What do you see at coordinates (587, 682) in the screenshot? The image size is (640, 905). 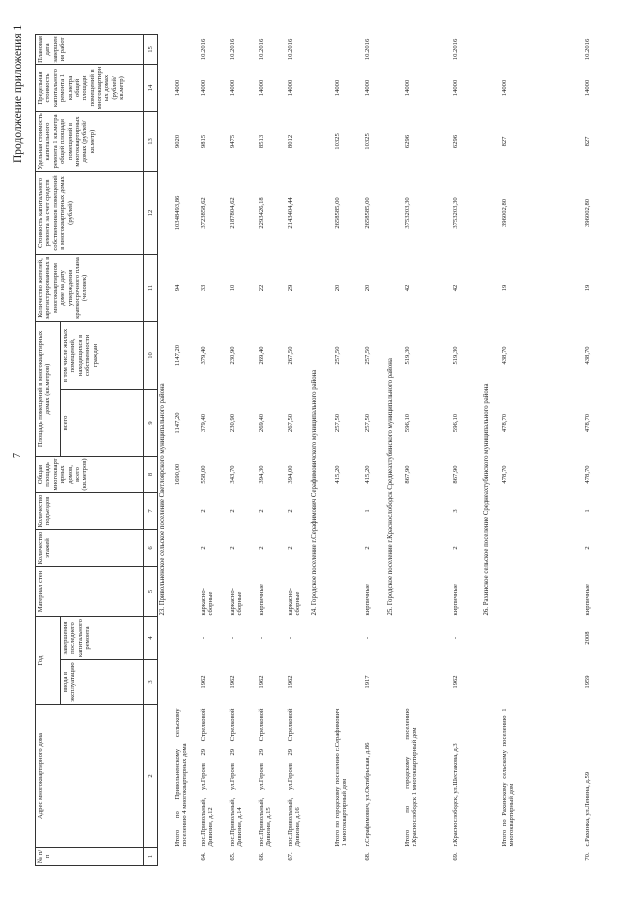 I see `year-commissioned-cell: 1959` at bounding box center [587, 682].